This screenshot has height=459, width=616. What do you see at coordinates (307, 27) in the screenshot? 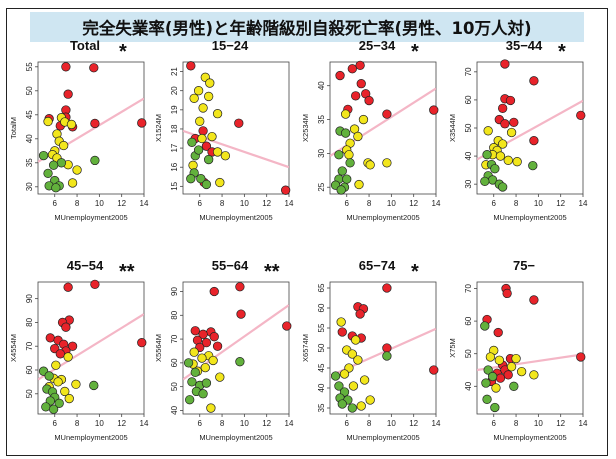
I see `title-banner: 完全失業率(男性)と年齢階級別自殺死亡率(男性、10万人対)` at bounding box center [307, 27].